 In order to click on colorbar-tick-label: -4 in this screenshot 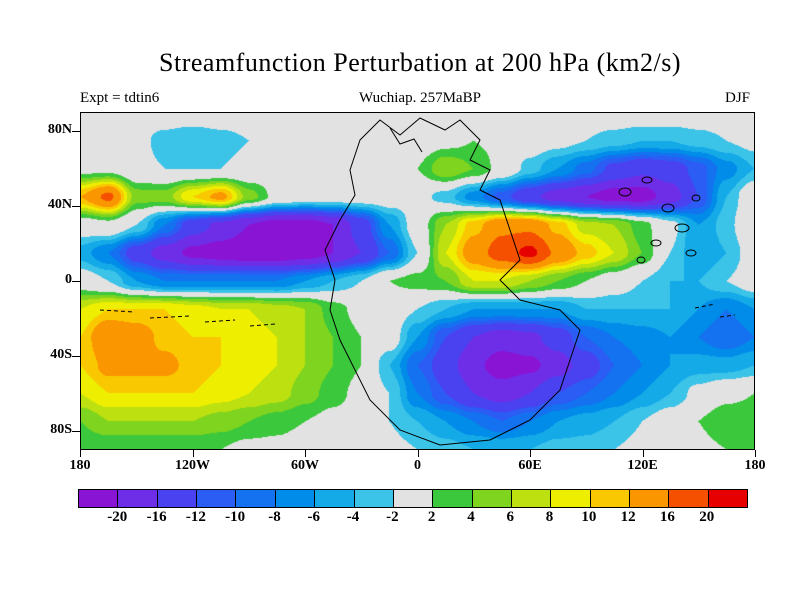, I will do `click(353, 517)`.